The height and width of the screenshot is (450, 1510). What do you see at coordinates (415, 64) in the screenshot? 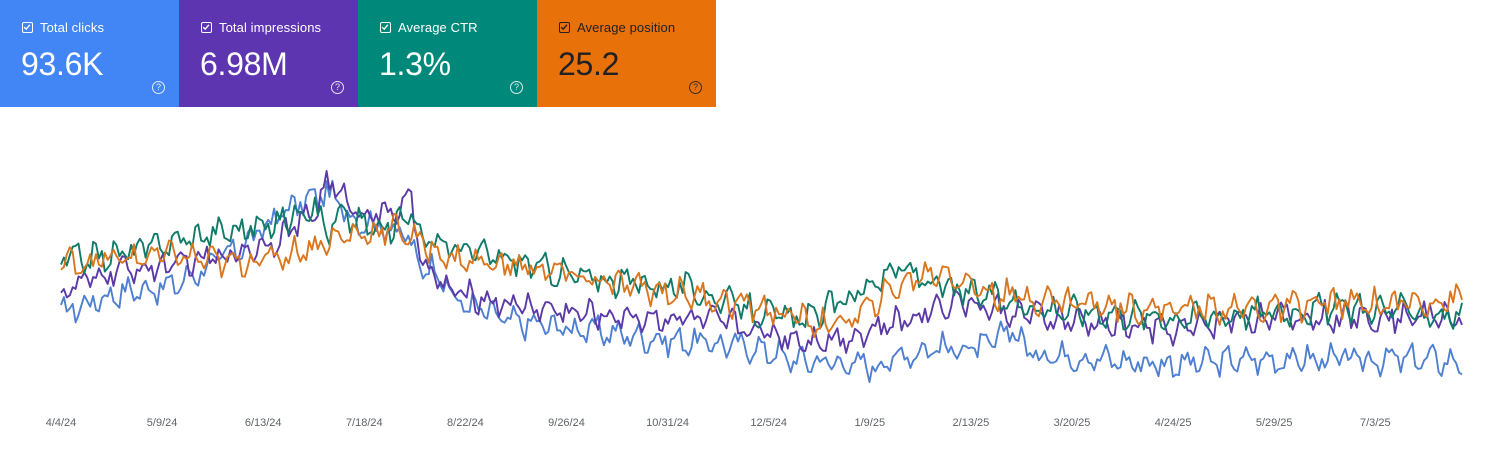
I see `metric-value: 1.3%` at bounding box center [415, 64].